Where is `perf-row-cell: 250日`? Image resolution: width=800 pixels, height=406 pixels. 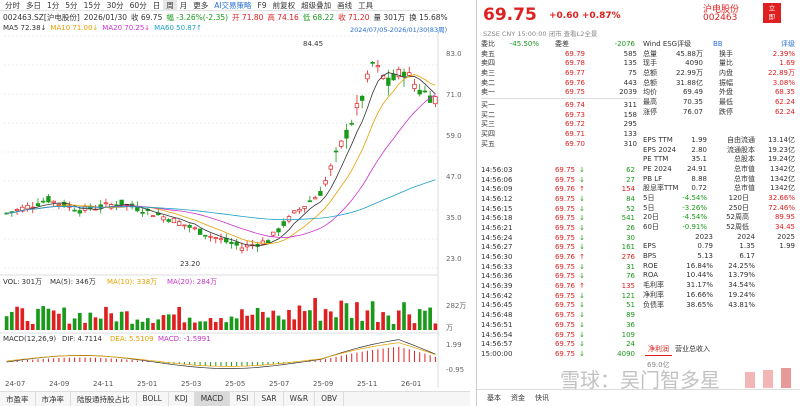 perf-row-cell: 250日 is located at coordinates (738, 207).